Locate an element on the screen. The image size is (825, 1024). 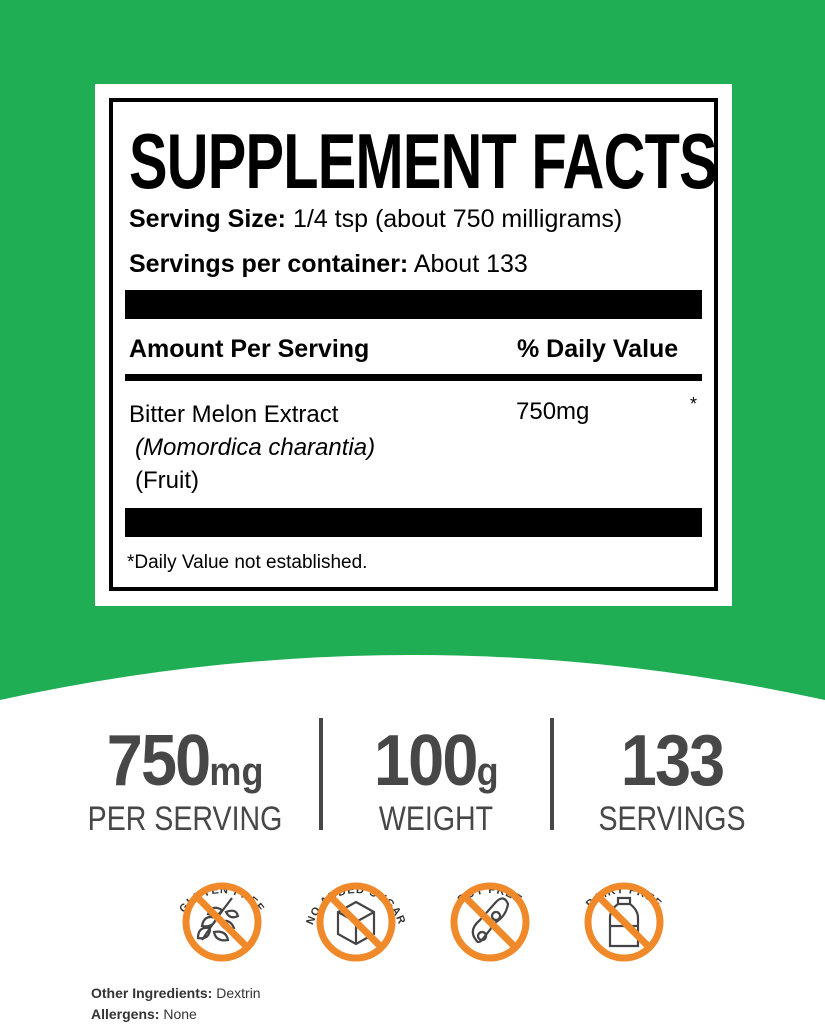
servings-label: Servings per container: is located at coordinates (269, 264).